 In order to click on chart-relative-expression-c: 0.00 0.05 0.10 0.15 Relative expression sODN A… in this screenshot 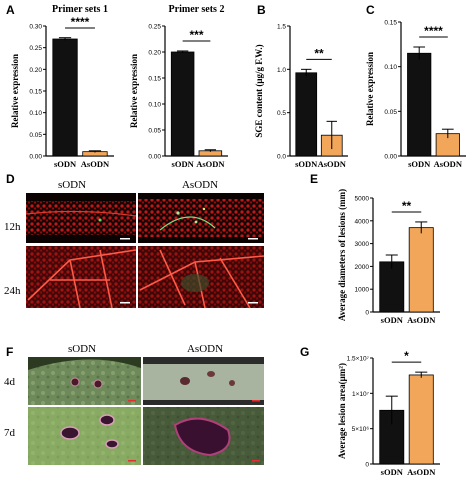, I will do `click(415, 94)`.